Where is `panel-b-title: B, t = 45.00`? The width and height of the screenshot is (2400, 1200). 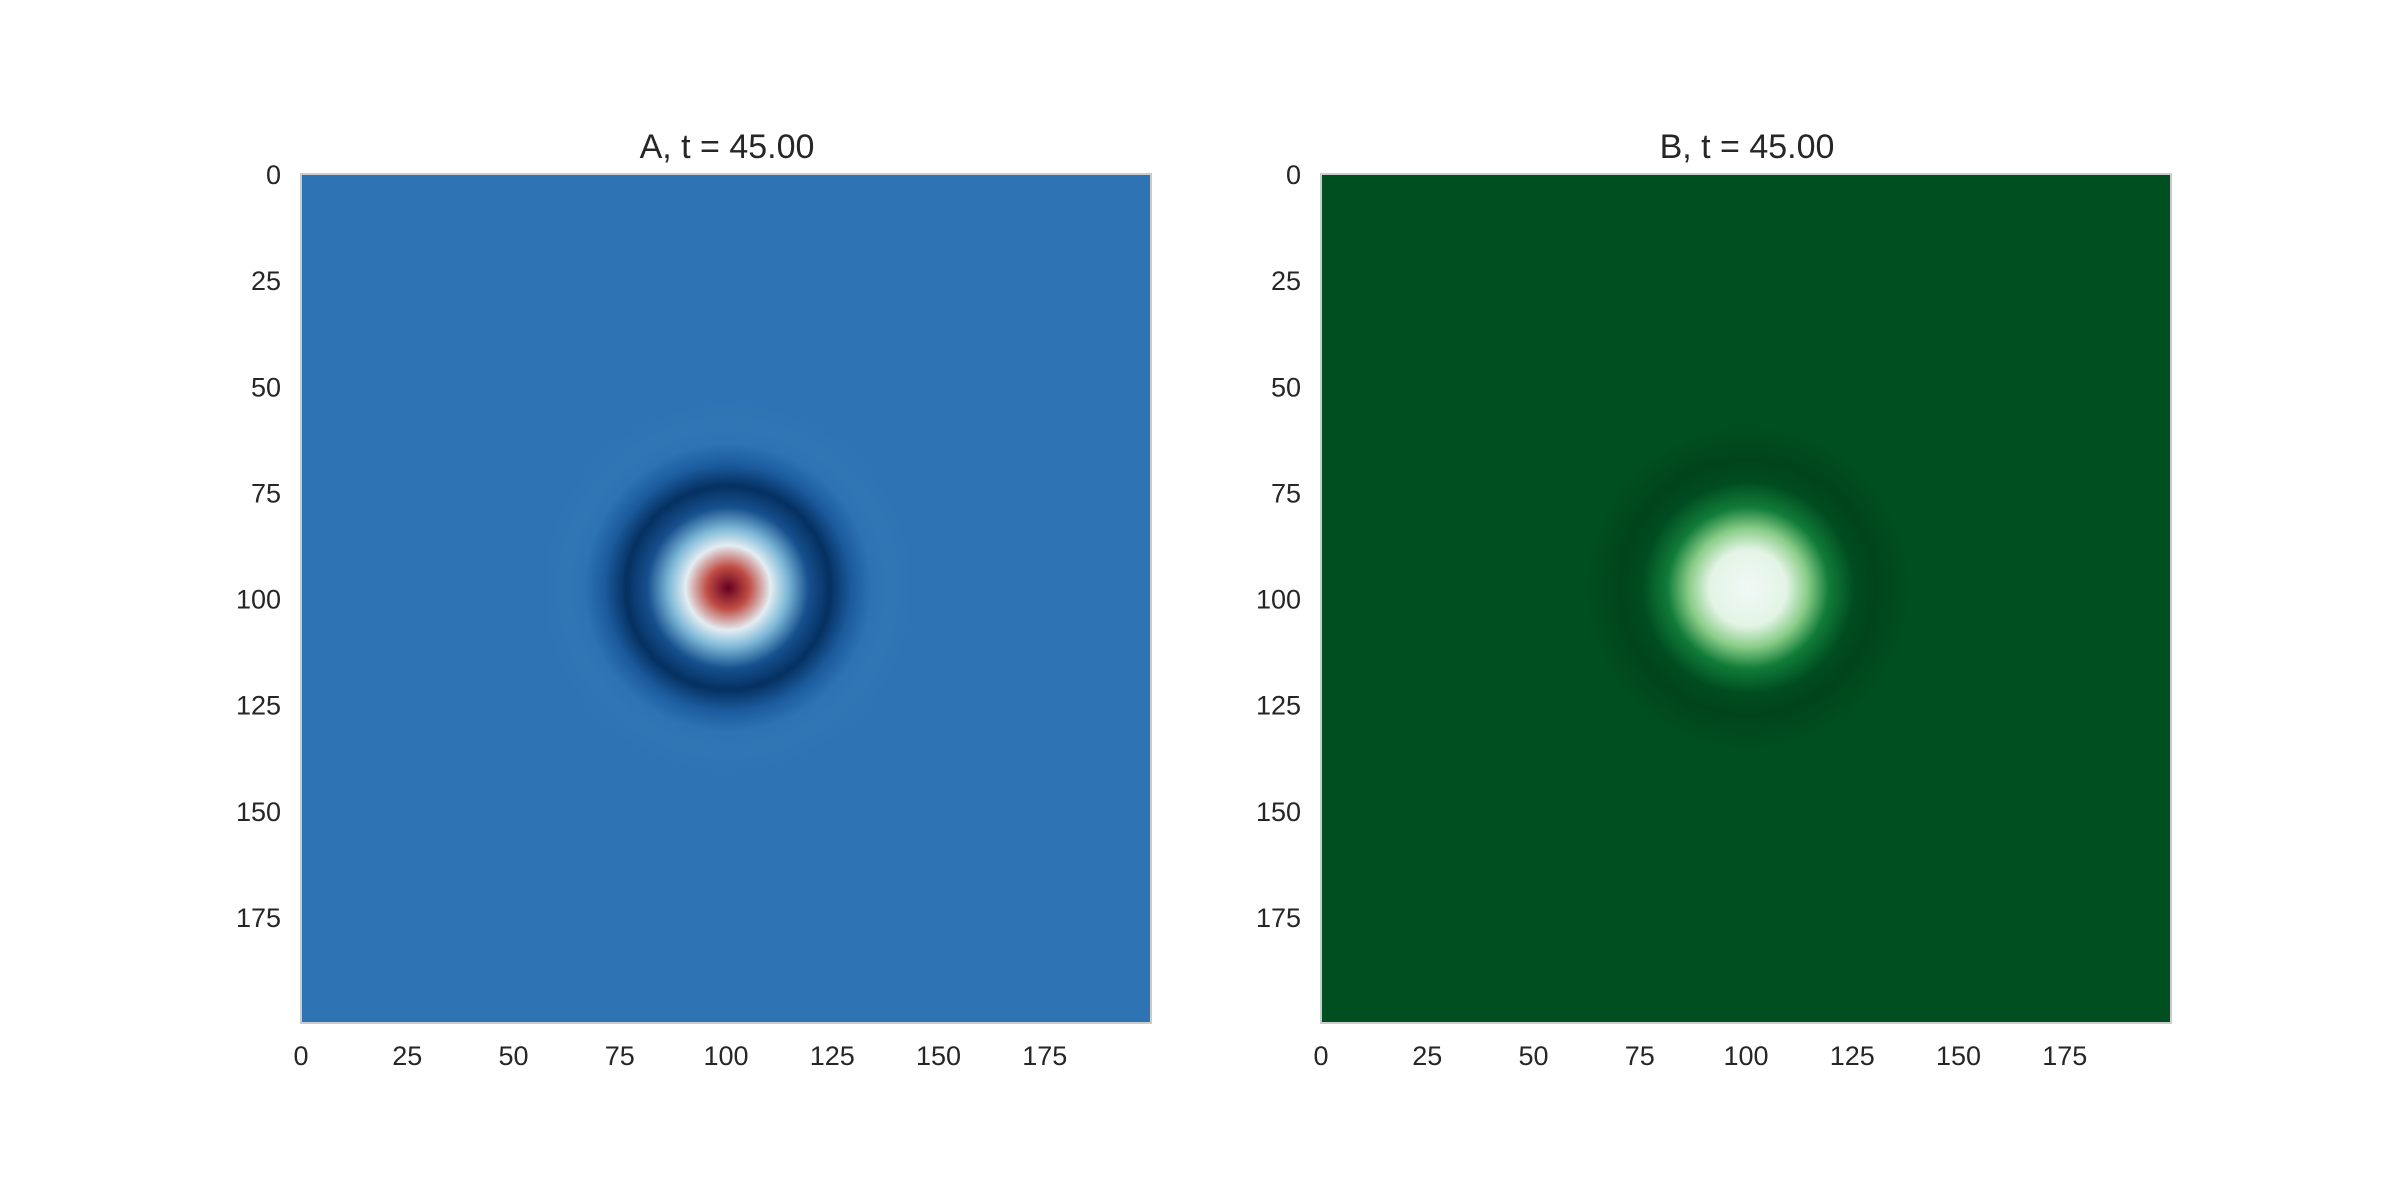 panel-b-title: B, t = 45.00 is located at coordinates (1747, 147).